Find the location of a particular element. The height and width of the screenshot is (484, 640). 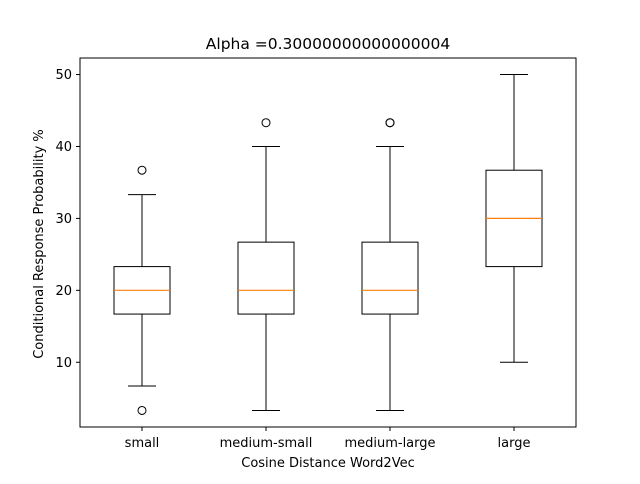

x-tick-label: large is located at coordinates (514, 443).